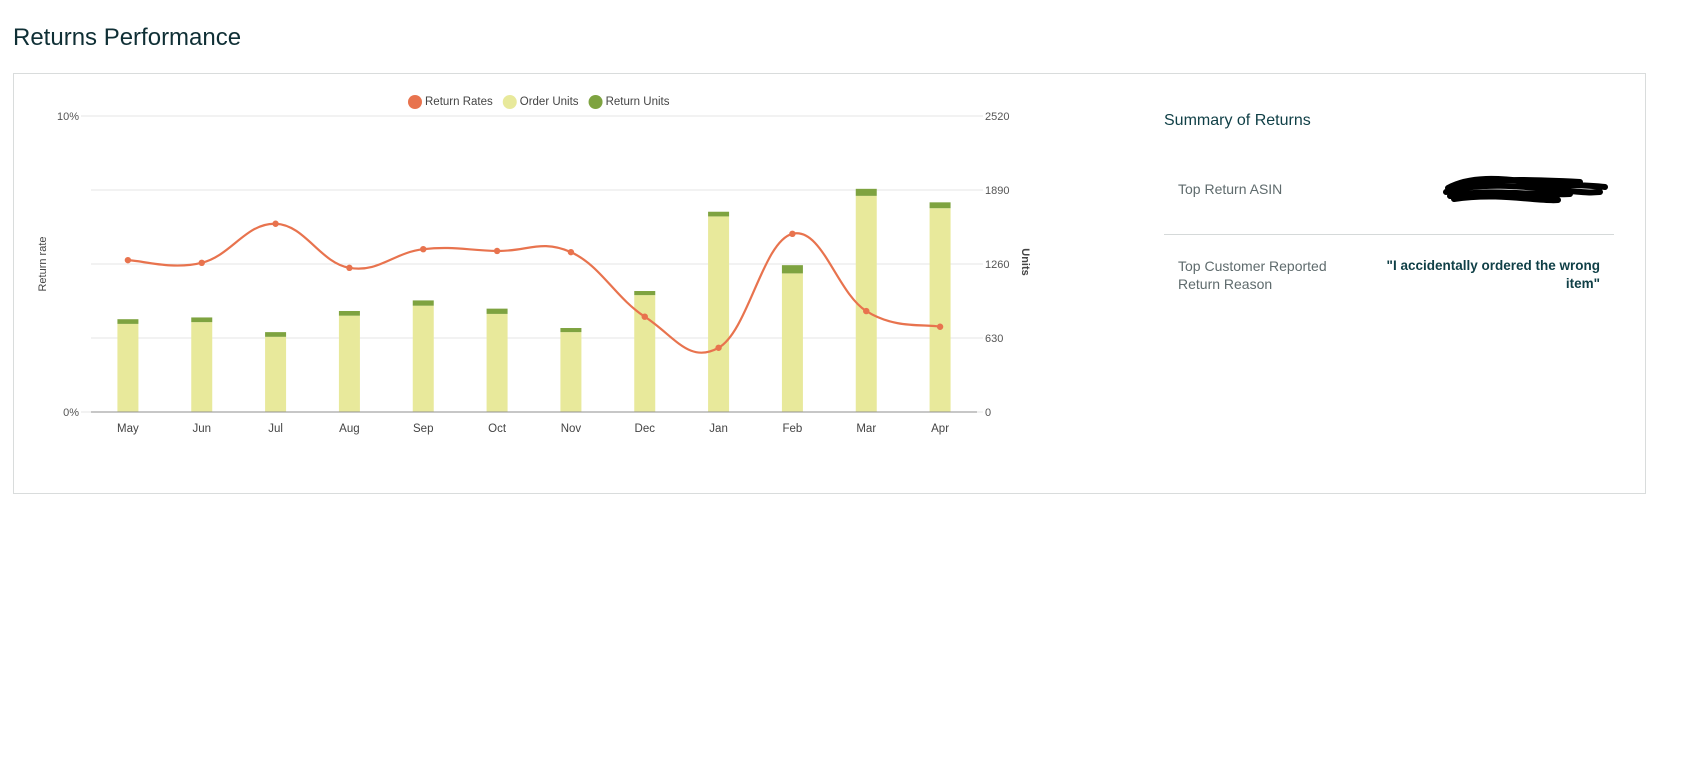 The width and height of the screenshot is (1683, 758). I want to click on y-right-tick-label: 630, so click(994, 339).